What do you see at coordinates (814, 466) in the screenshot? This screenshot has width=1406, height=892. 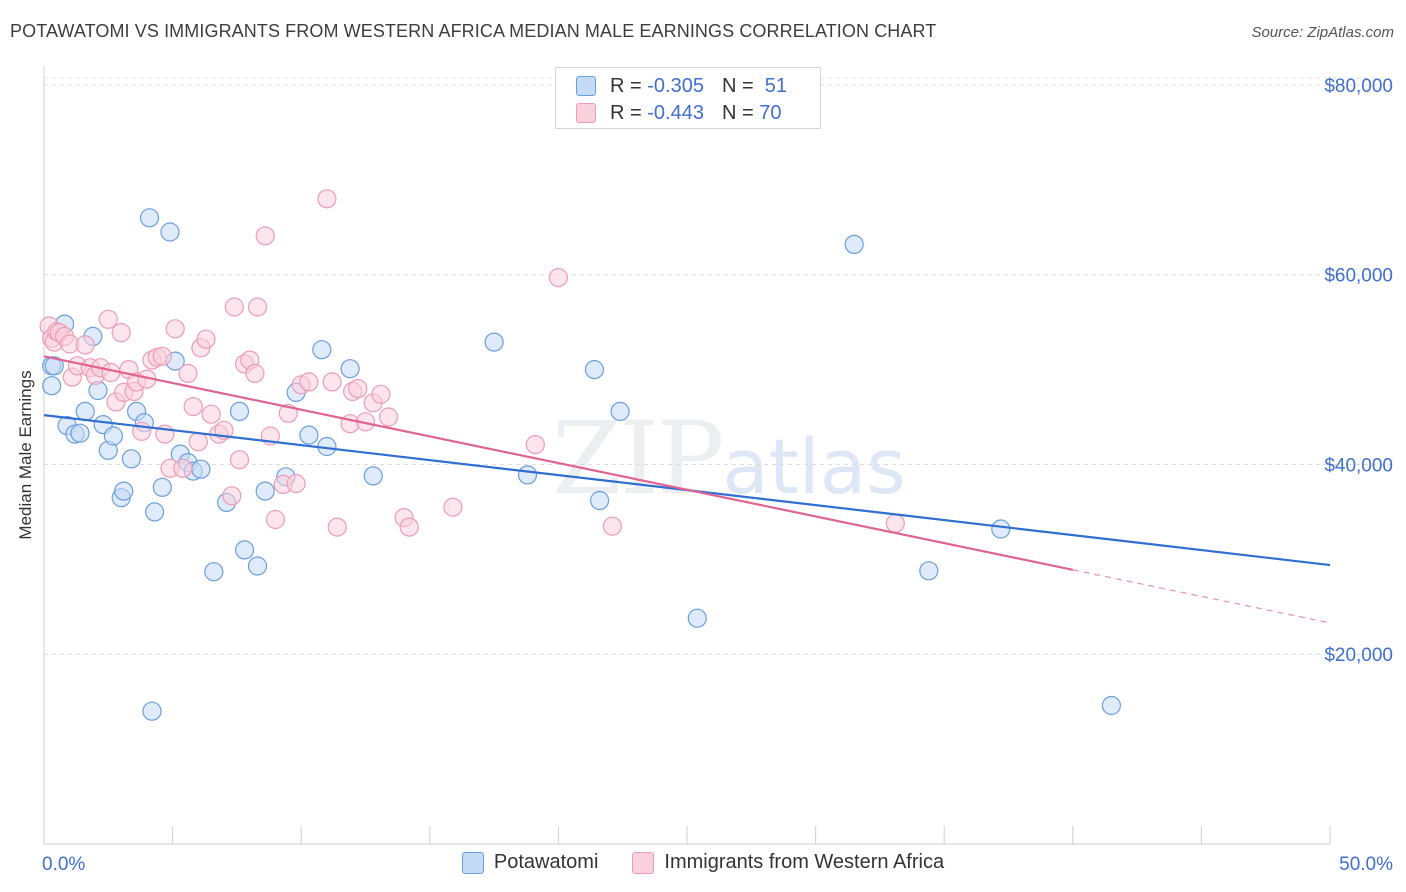 I see `watermark-atlas: atlas` at bounding box center [814, 466].